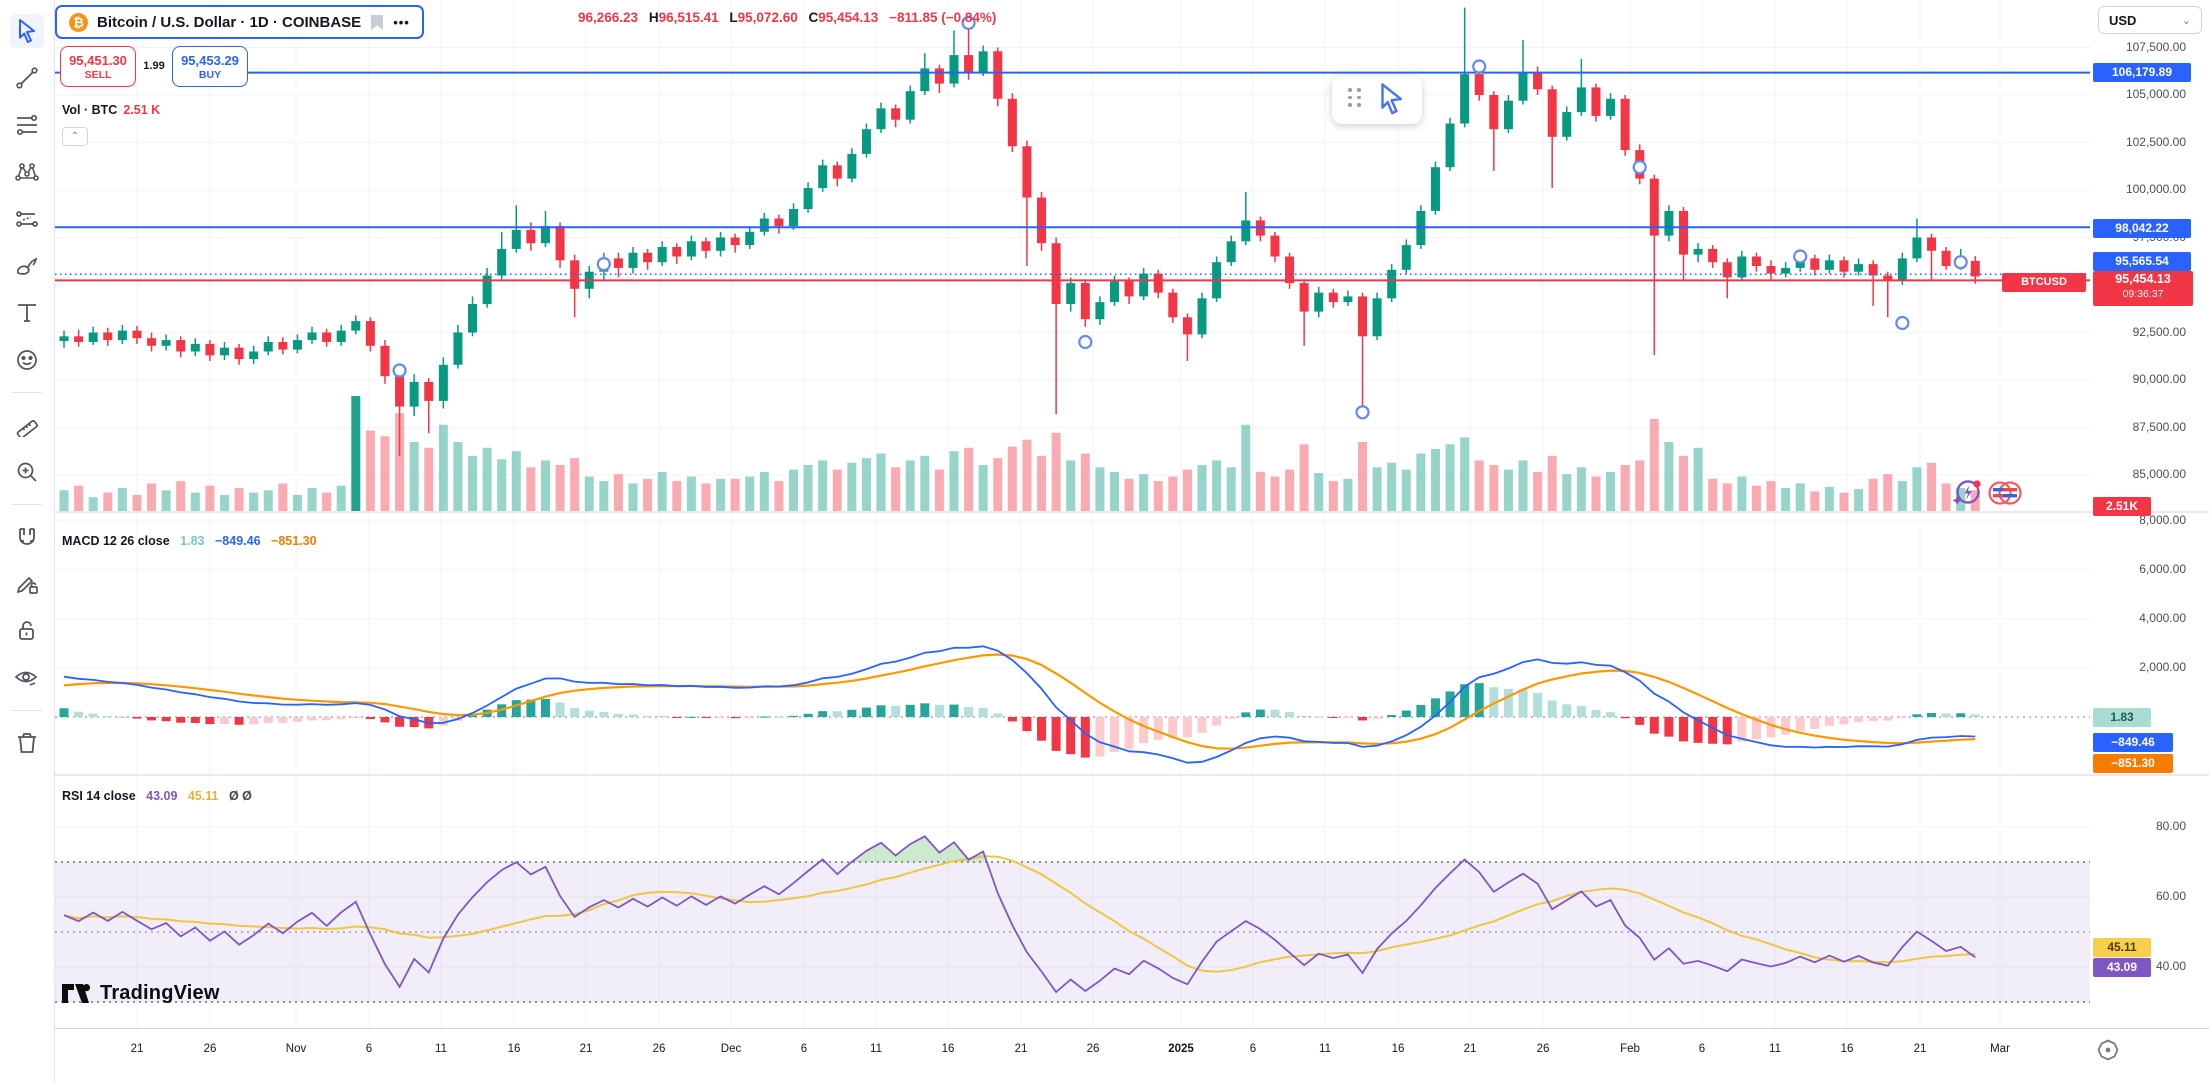 This screenshot has width=2209, height=1082. What do you see at coordinates (296, 1049) in the screenshot?
I see `time-axis-label: Nov` at bounding box center [296, 1049].